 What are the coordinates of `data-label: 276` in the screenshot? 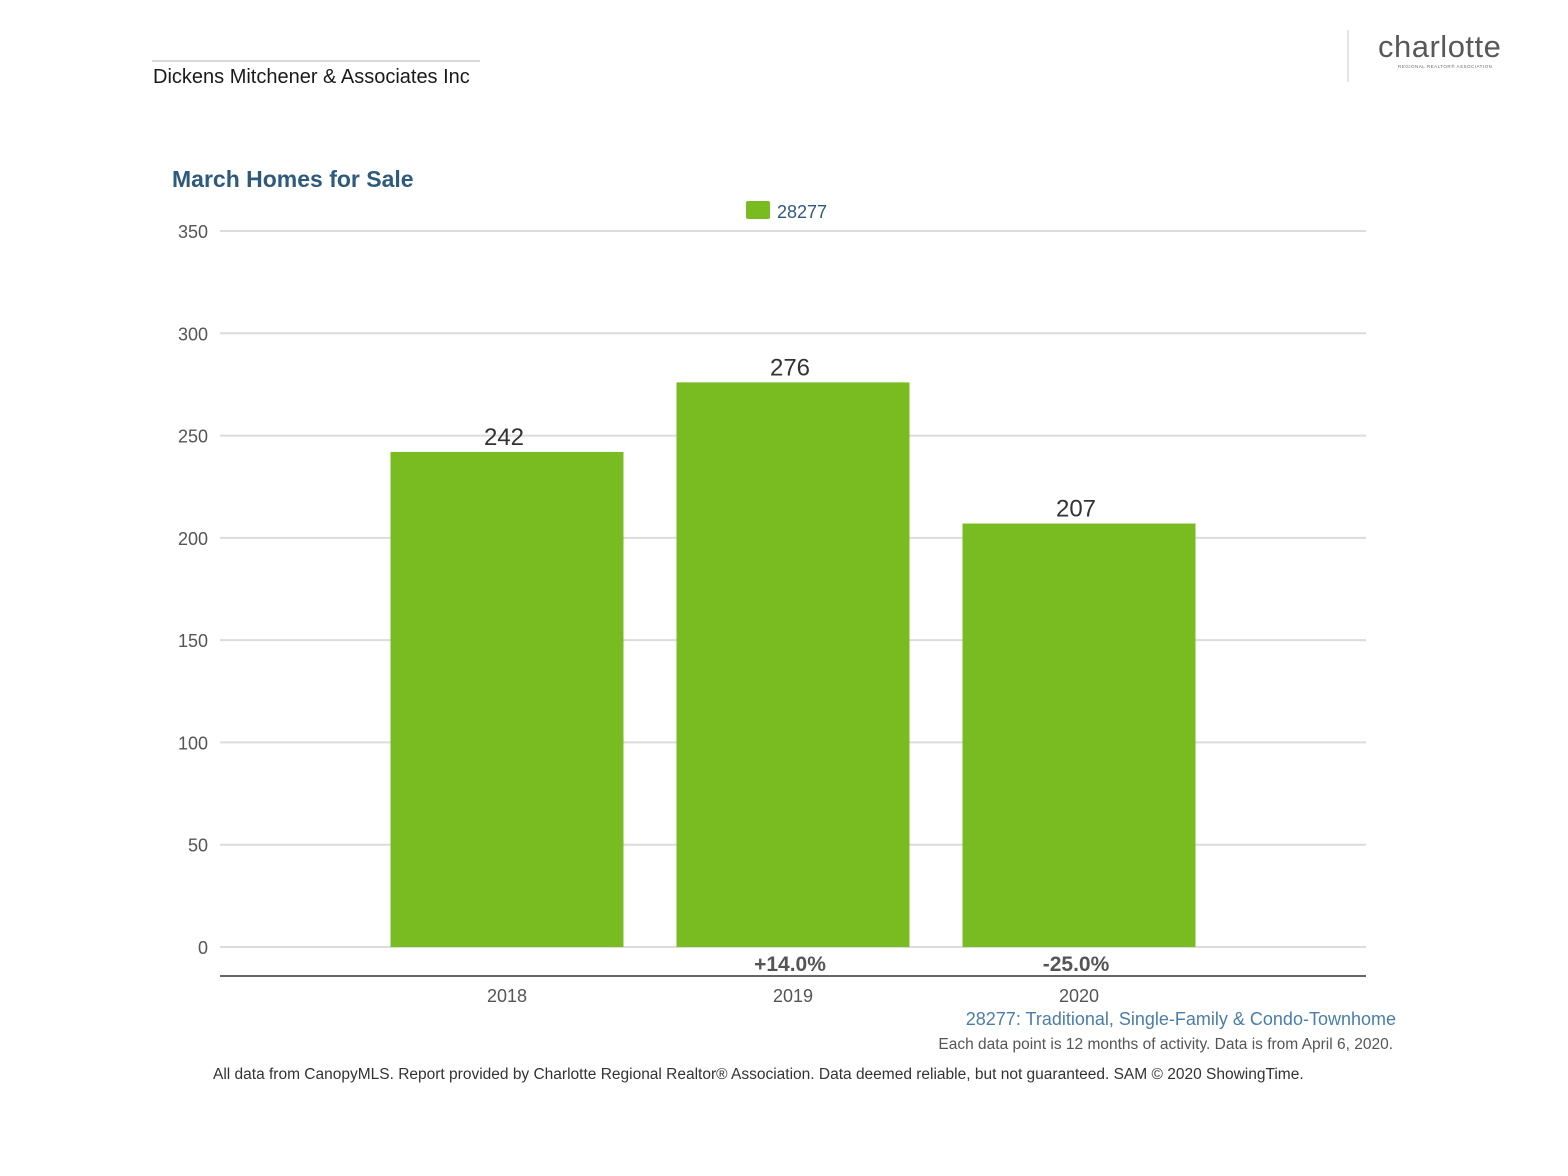 It's located at (790, 367).